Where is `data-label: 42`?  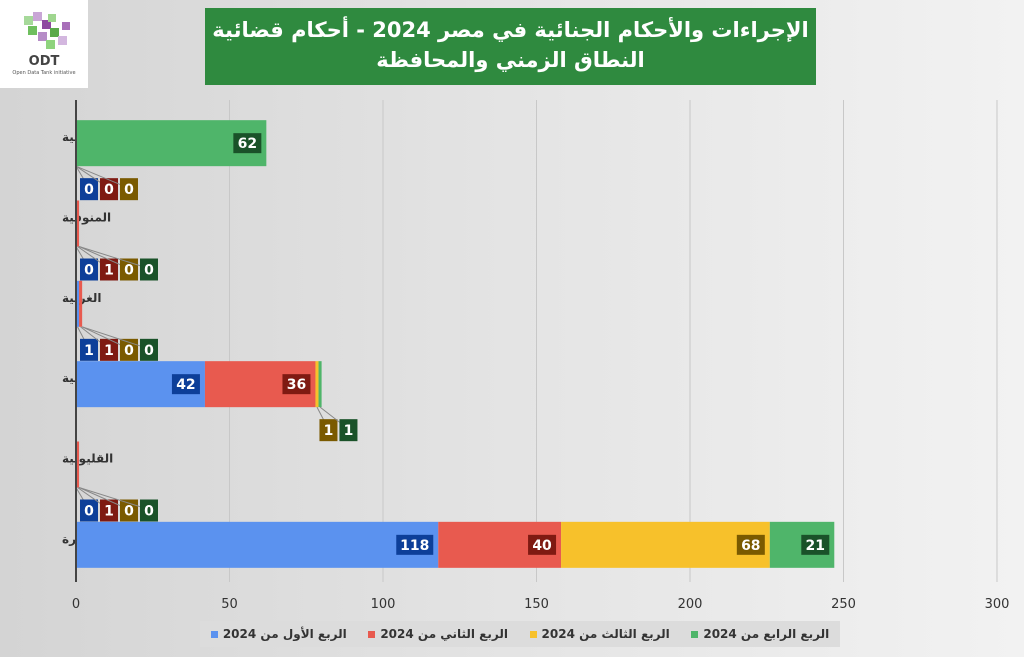
data-label: 42 is located at coordinates (185, 385).